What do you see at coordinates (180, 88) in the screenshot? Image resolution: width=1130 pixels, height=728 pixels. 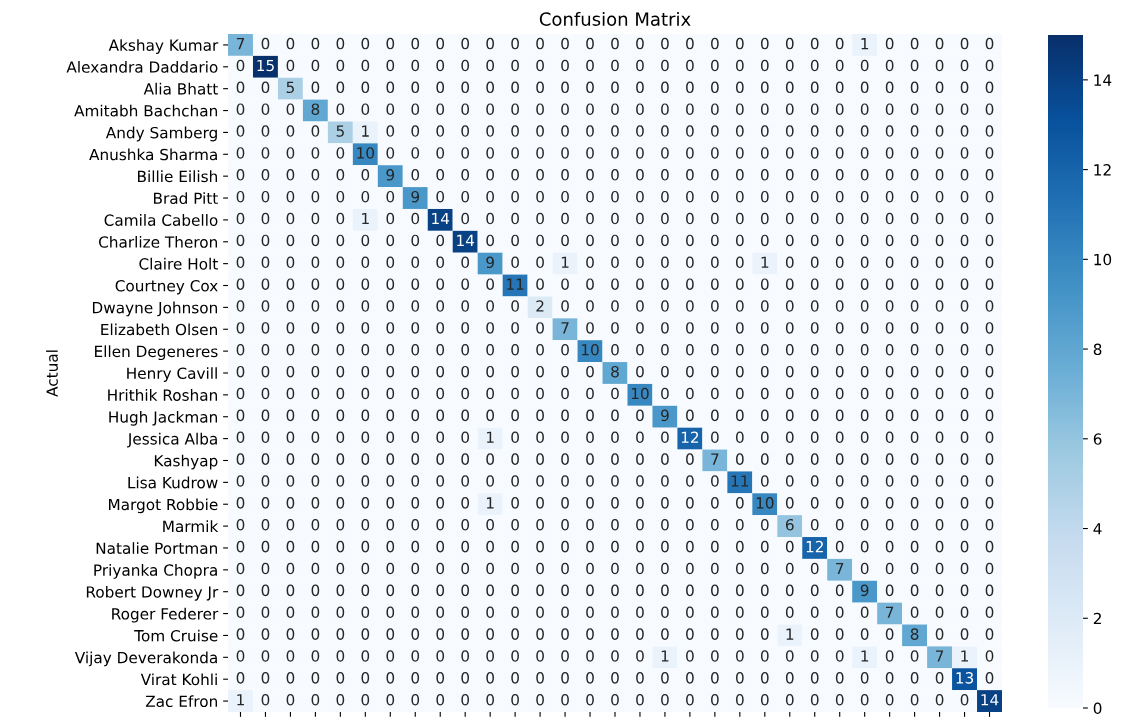 I see `y-tick-label: Alia Bhatt` at bounding box center [180, 88].